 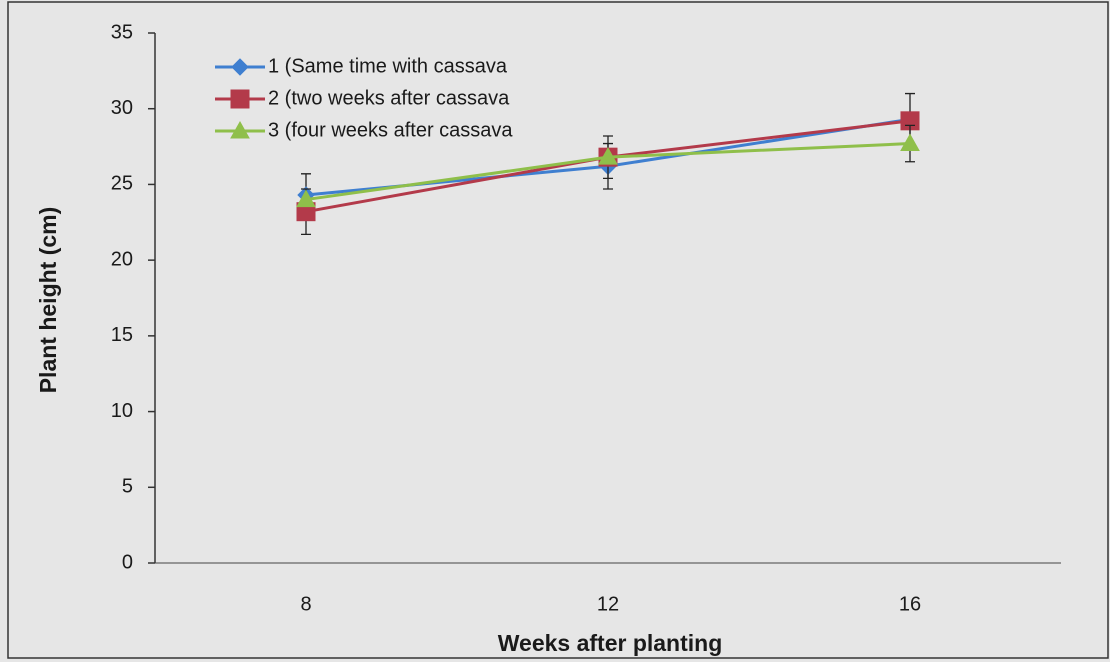 What do you see at coordinates (122, 411) in the screenshot?
I see `y-tick-label: 10` at bounding box center [122, 411].